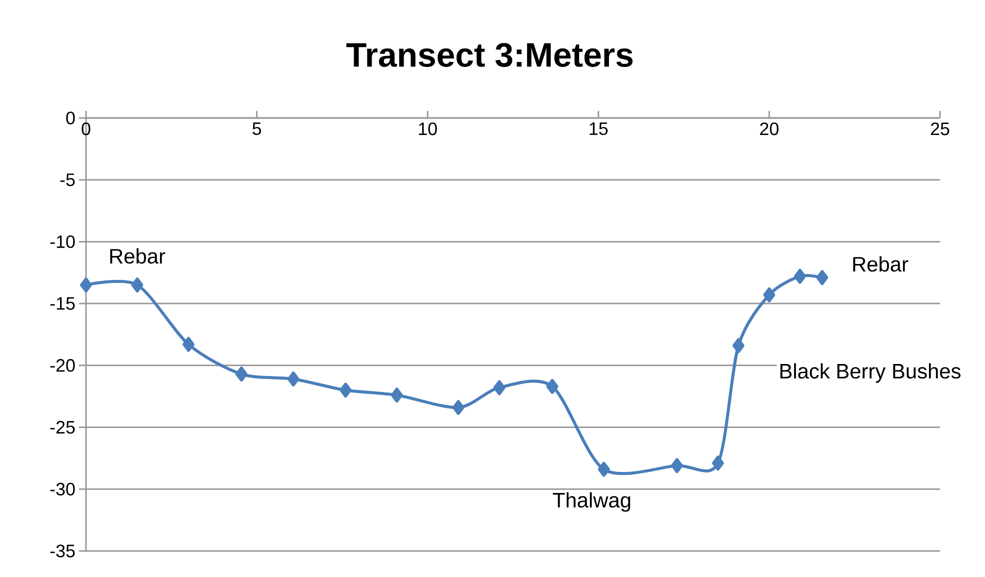  Describe the element at coordinates (427, 129) in the screenshot. I see `x-tick-label: 10` at that location.